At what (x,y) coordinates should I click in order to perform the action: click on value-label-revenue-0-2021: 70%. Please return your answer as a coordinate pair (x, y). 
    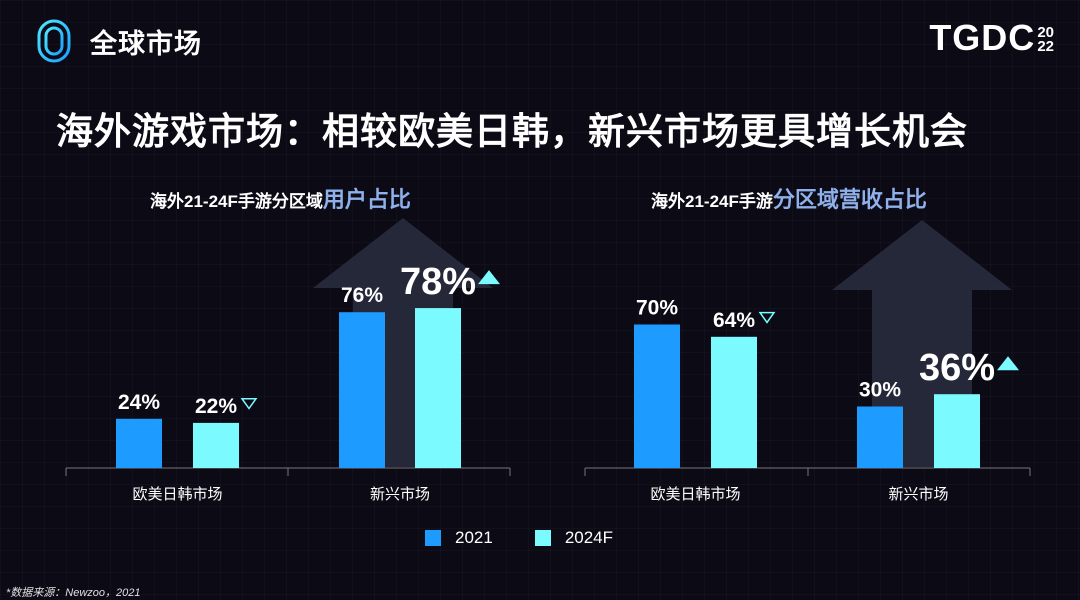
    Looking at the image, I should click on (657, 308).